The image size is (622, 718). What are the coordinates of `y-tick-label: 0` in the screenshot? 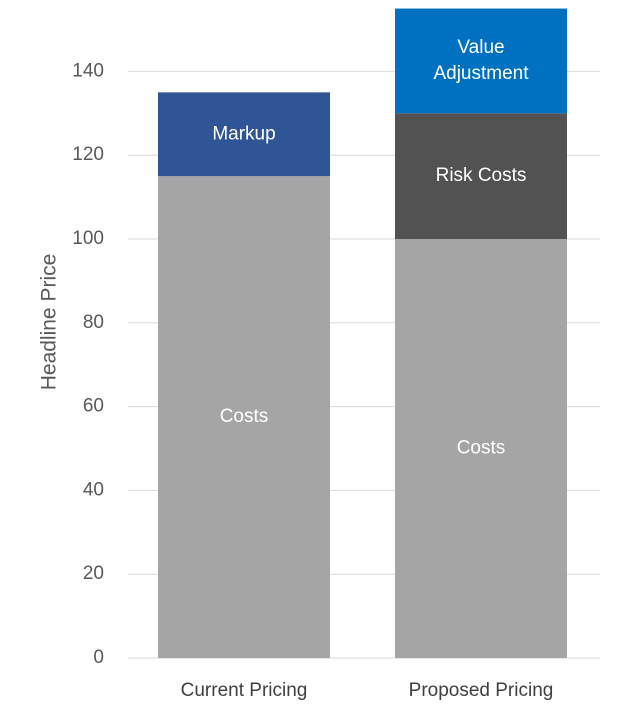 It's located at (98, 657).